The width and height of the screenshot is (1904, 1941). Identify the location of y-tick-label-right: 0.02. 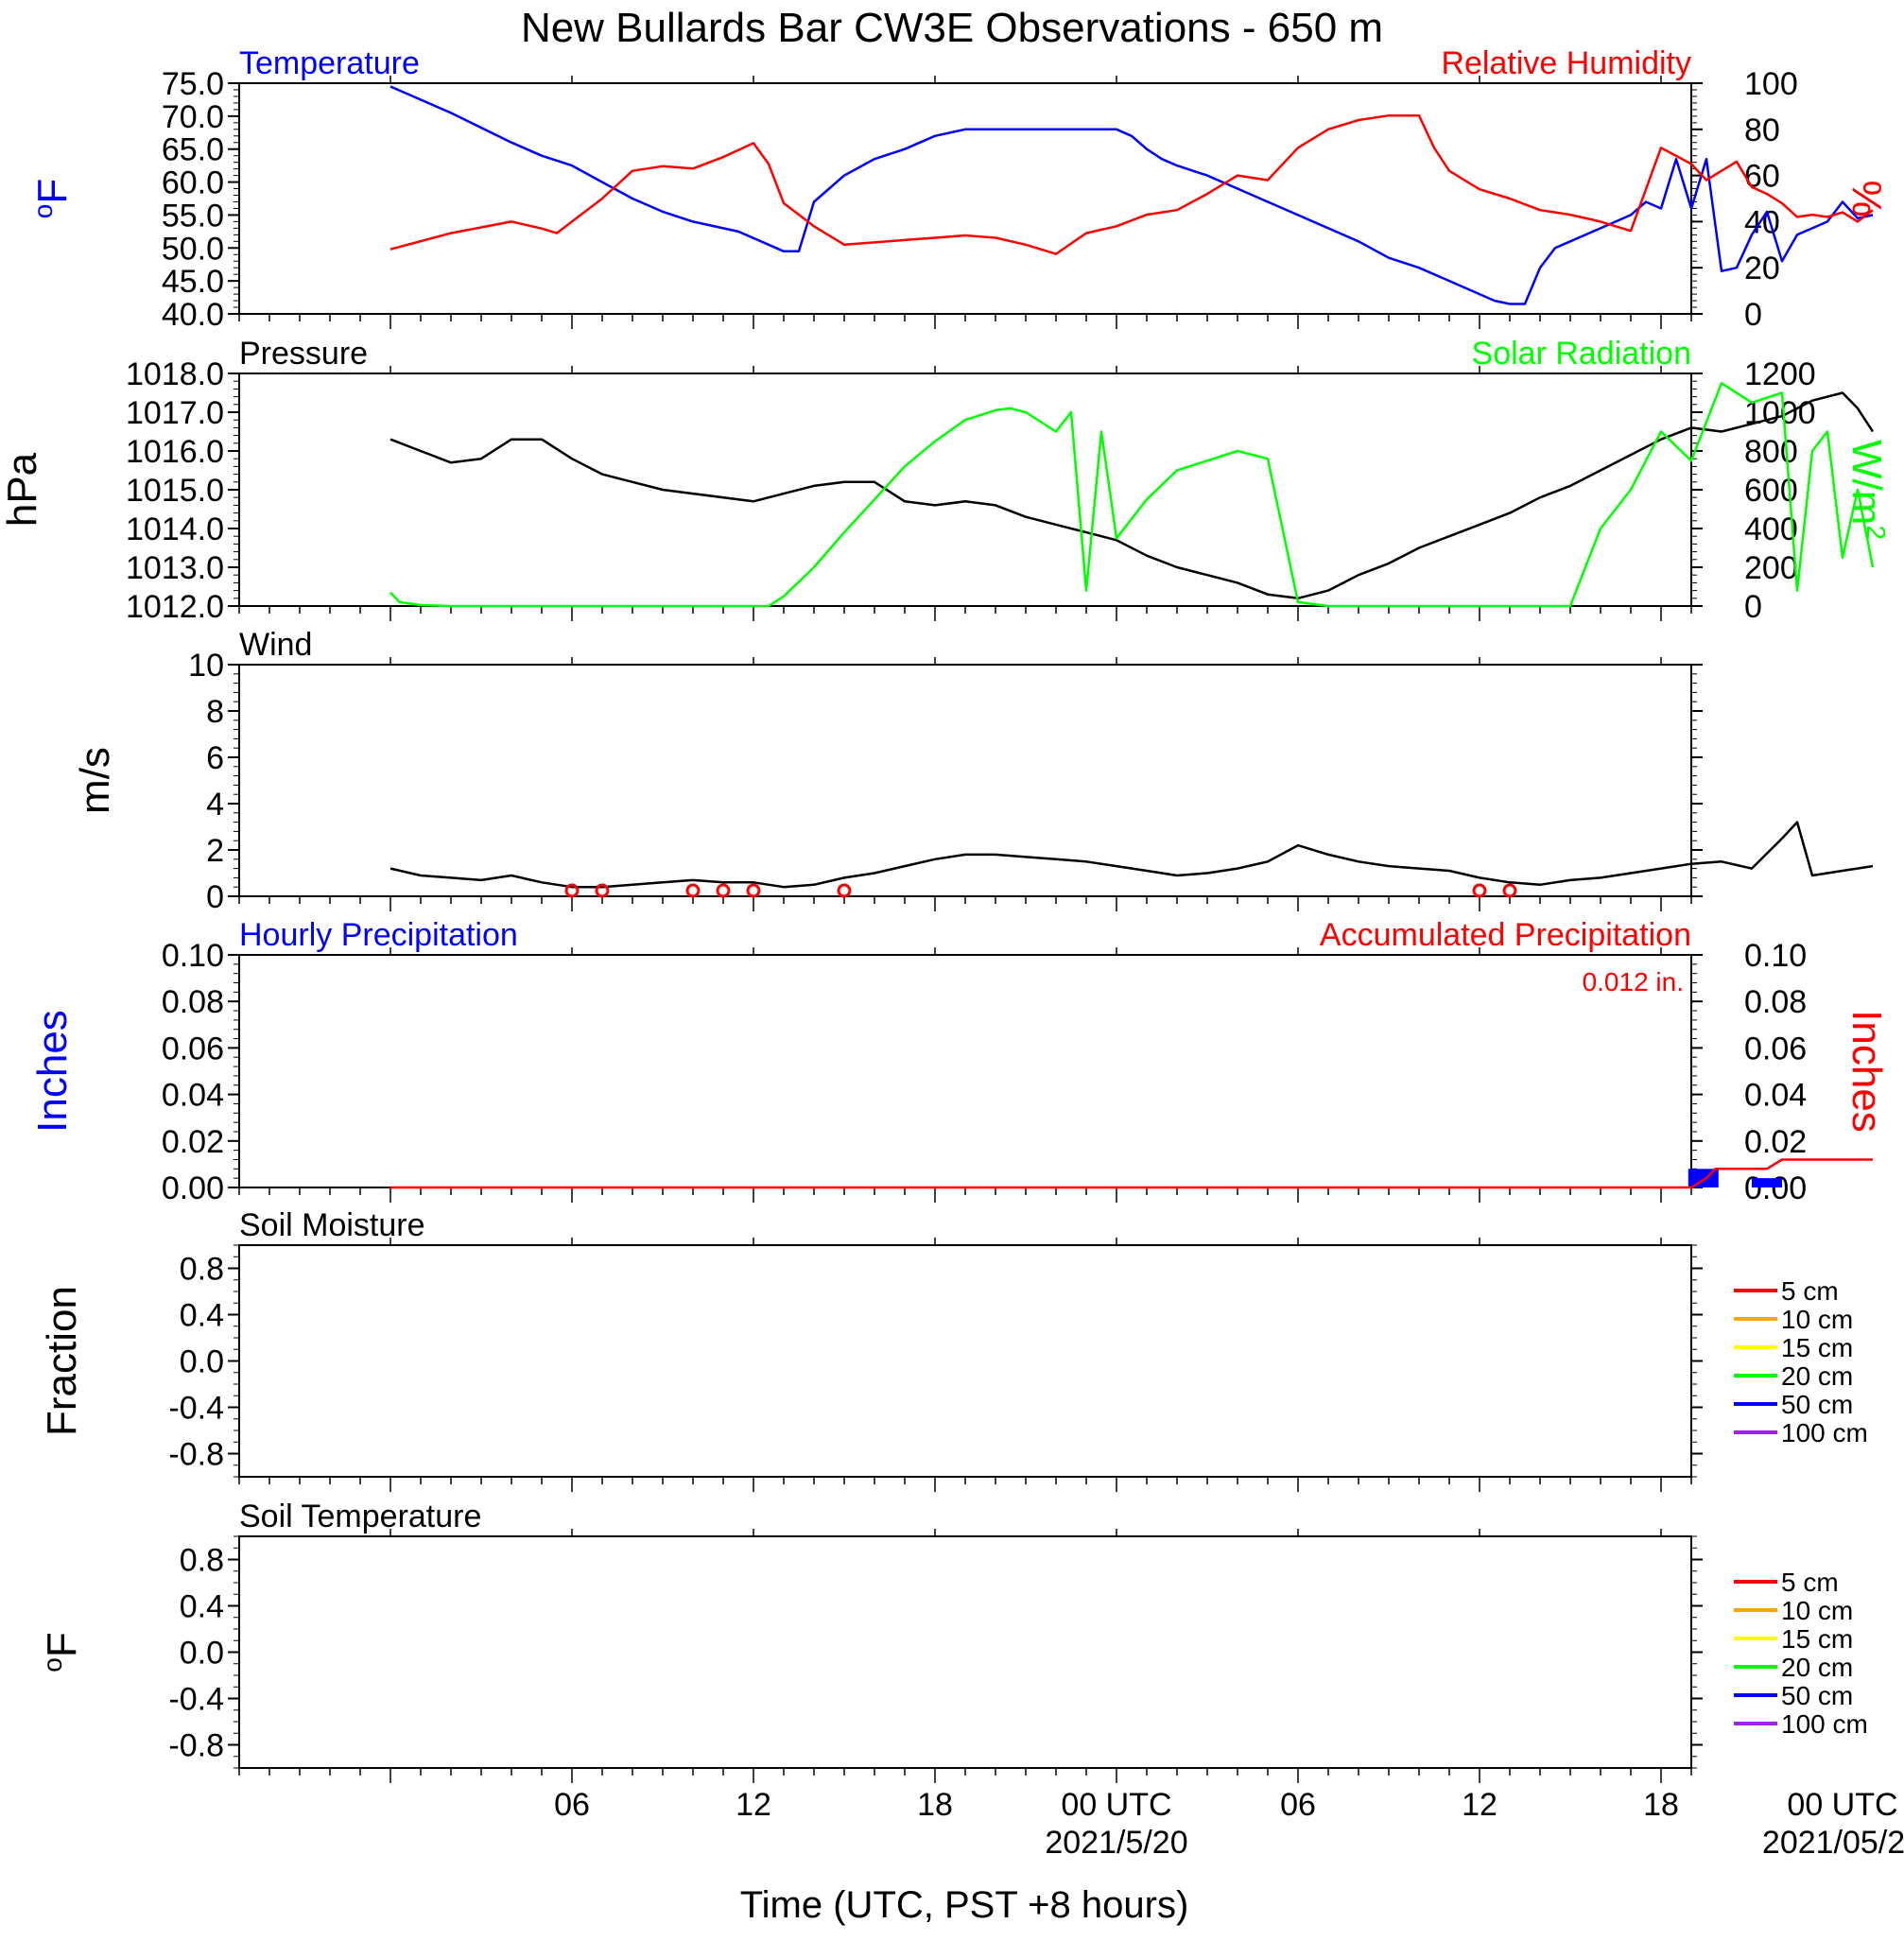
(1776, 1142).